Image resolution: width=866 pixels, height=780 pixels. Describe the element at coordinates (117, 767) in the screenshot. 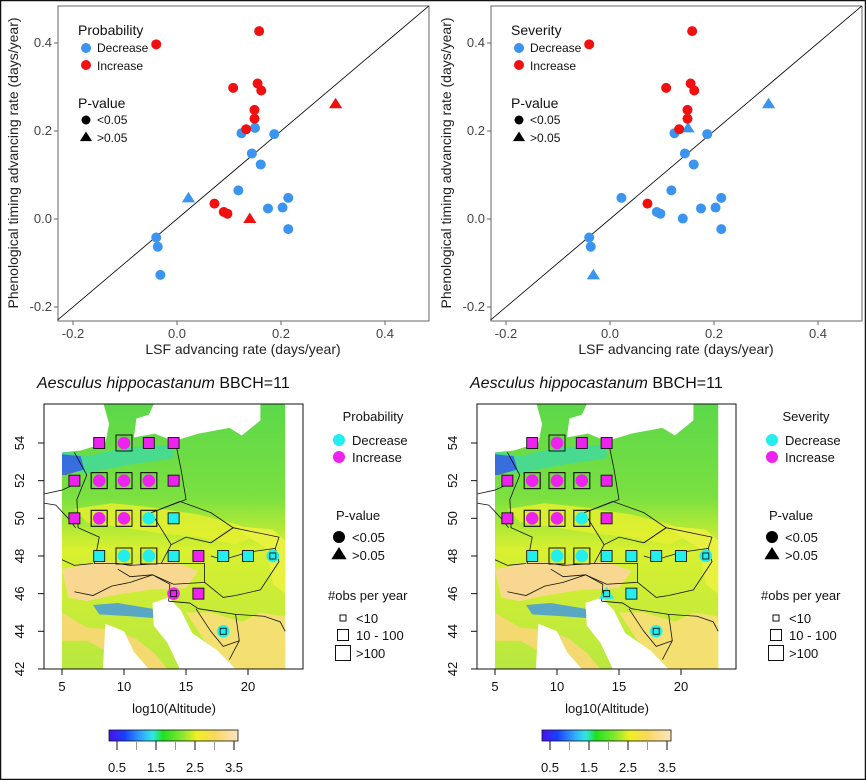

I see `colorbar-tick-label: 0.5` at that location.